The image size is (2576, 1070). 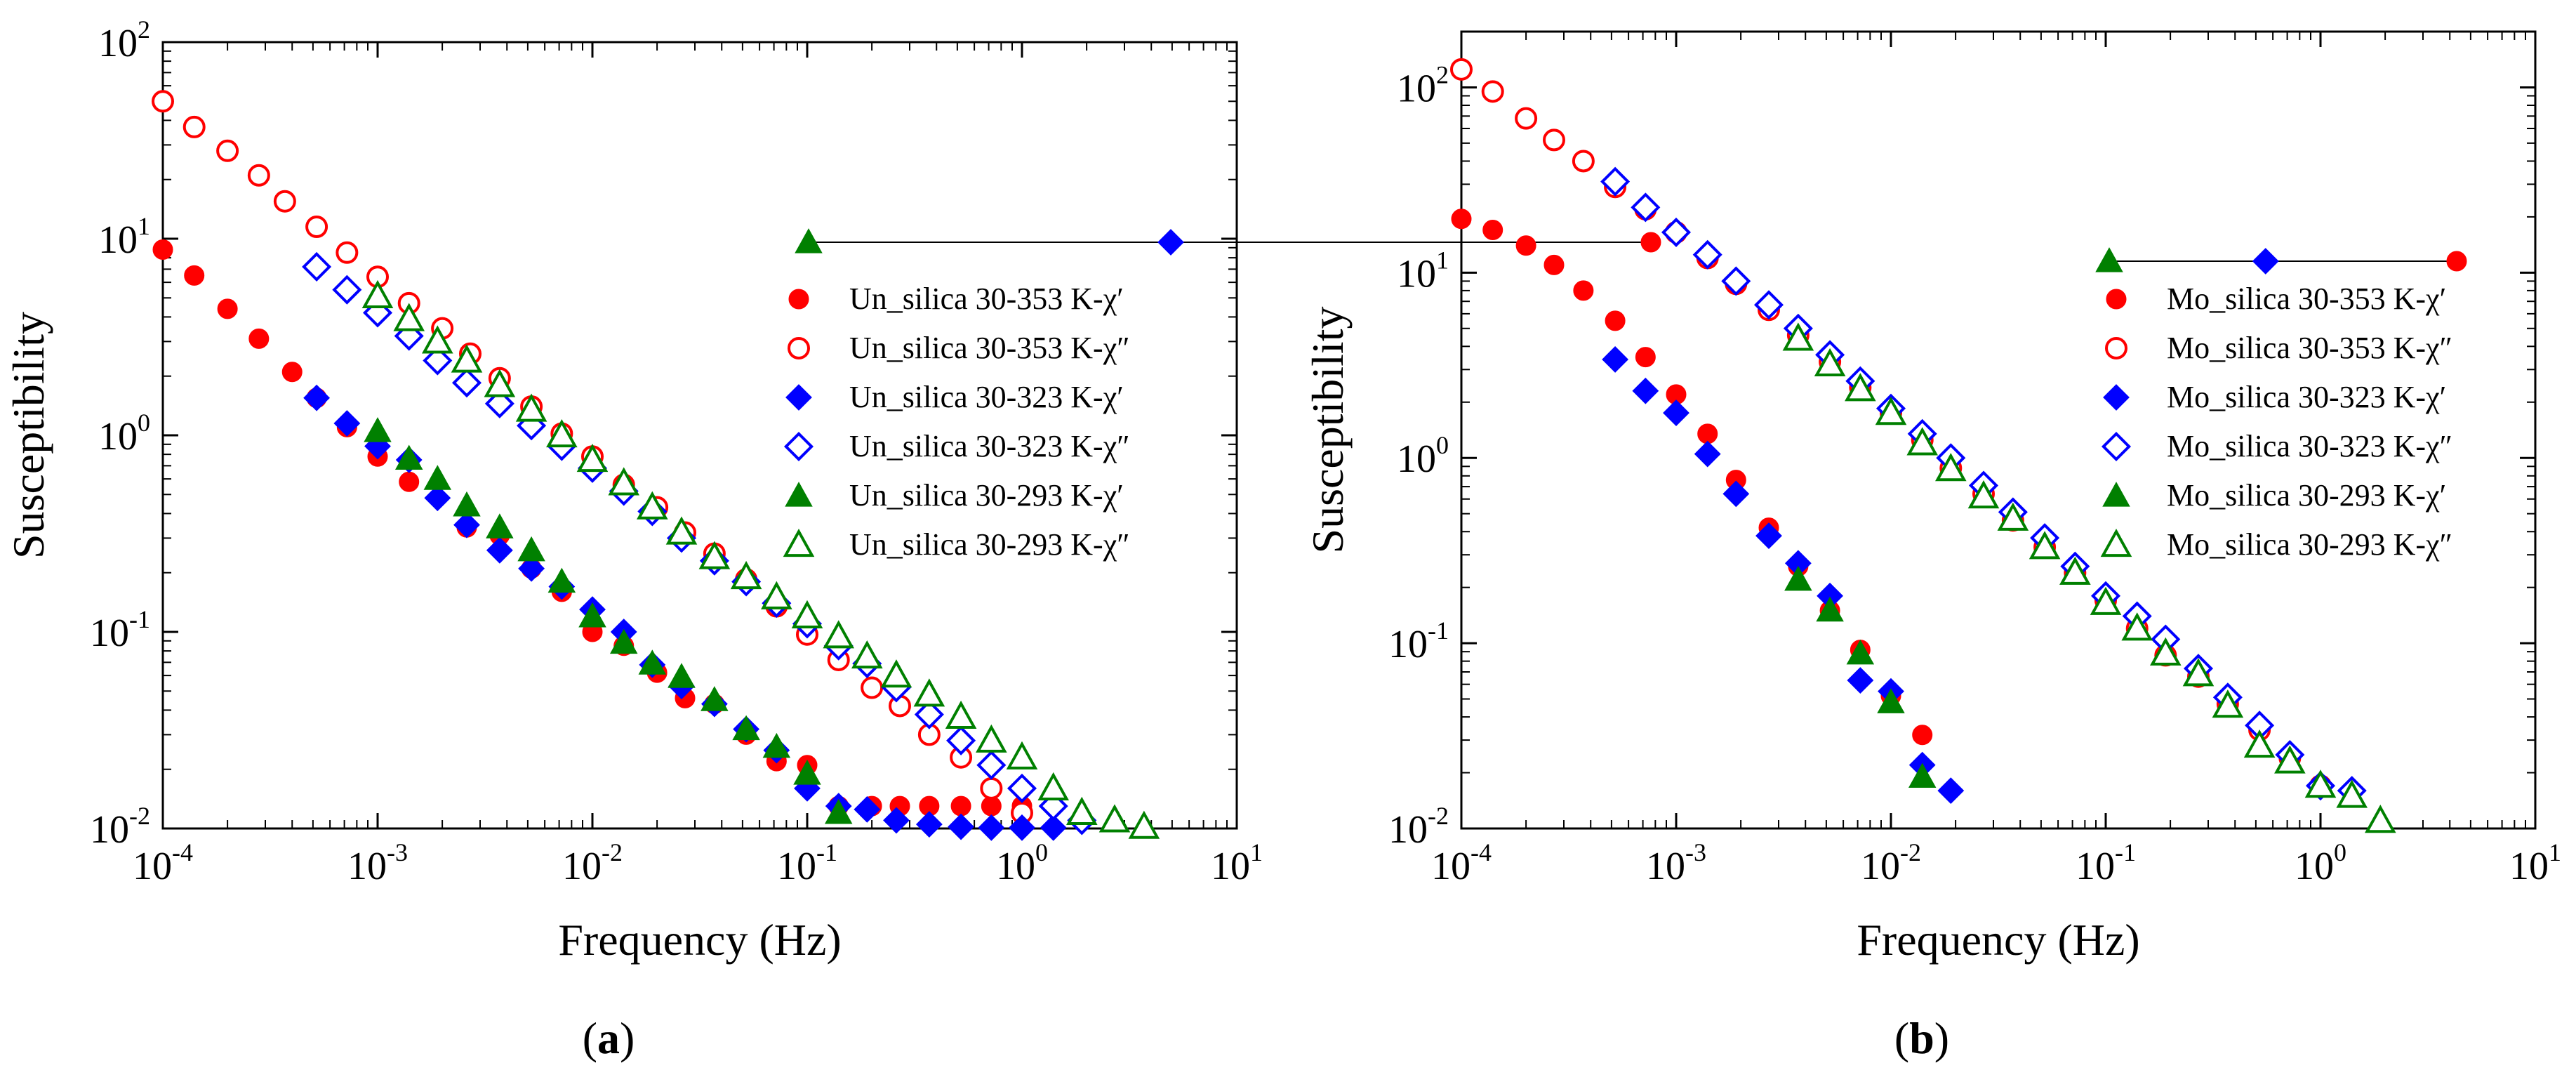 I want to click on y-tick-label-exp: -1, so click(x=140, y=619).